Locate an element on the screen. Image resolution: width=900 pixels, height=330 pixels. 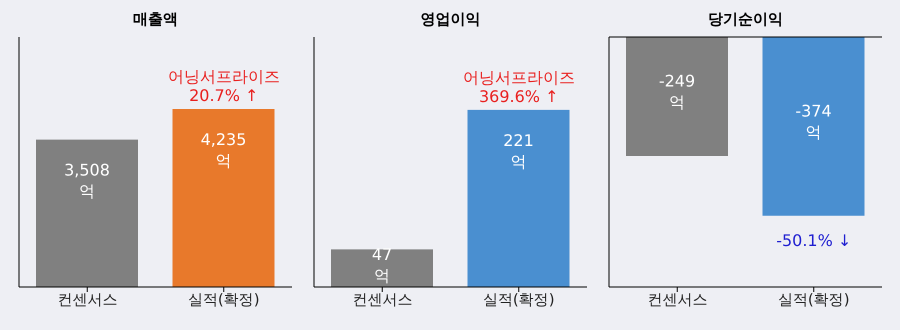
annotation: -50.1% ↓ is located at coordinates (814, 240).